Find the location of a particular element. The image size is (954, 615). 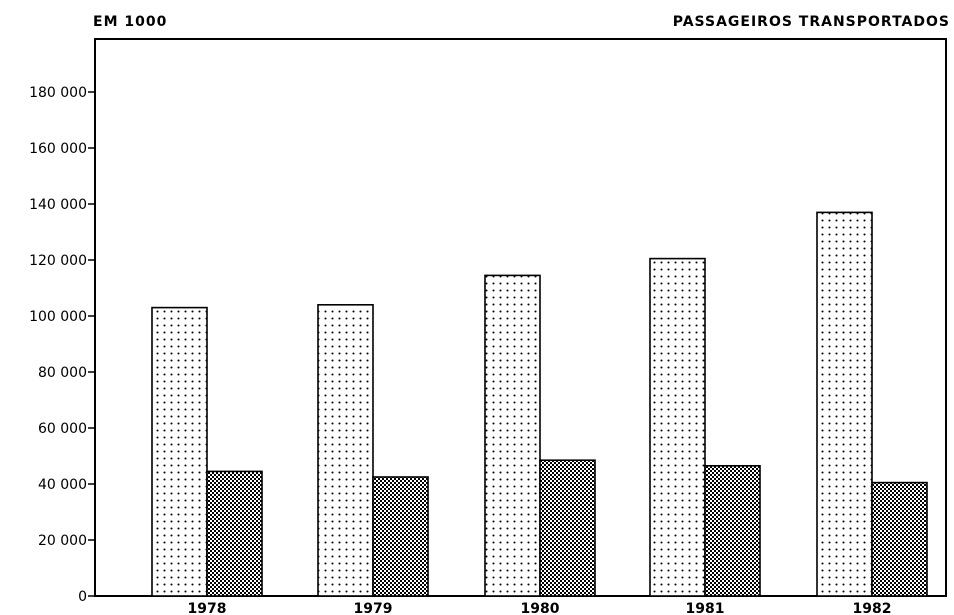

x-axis: 1978 1979 1980 1981 1982 is located at coordinates (540, 608).